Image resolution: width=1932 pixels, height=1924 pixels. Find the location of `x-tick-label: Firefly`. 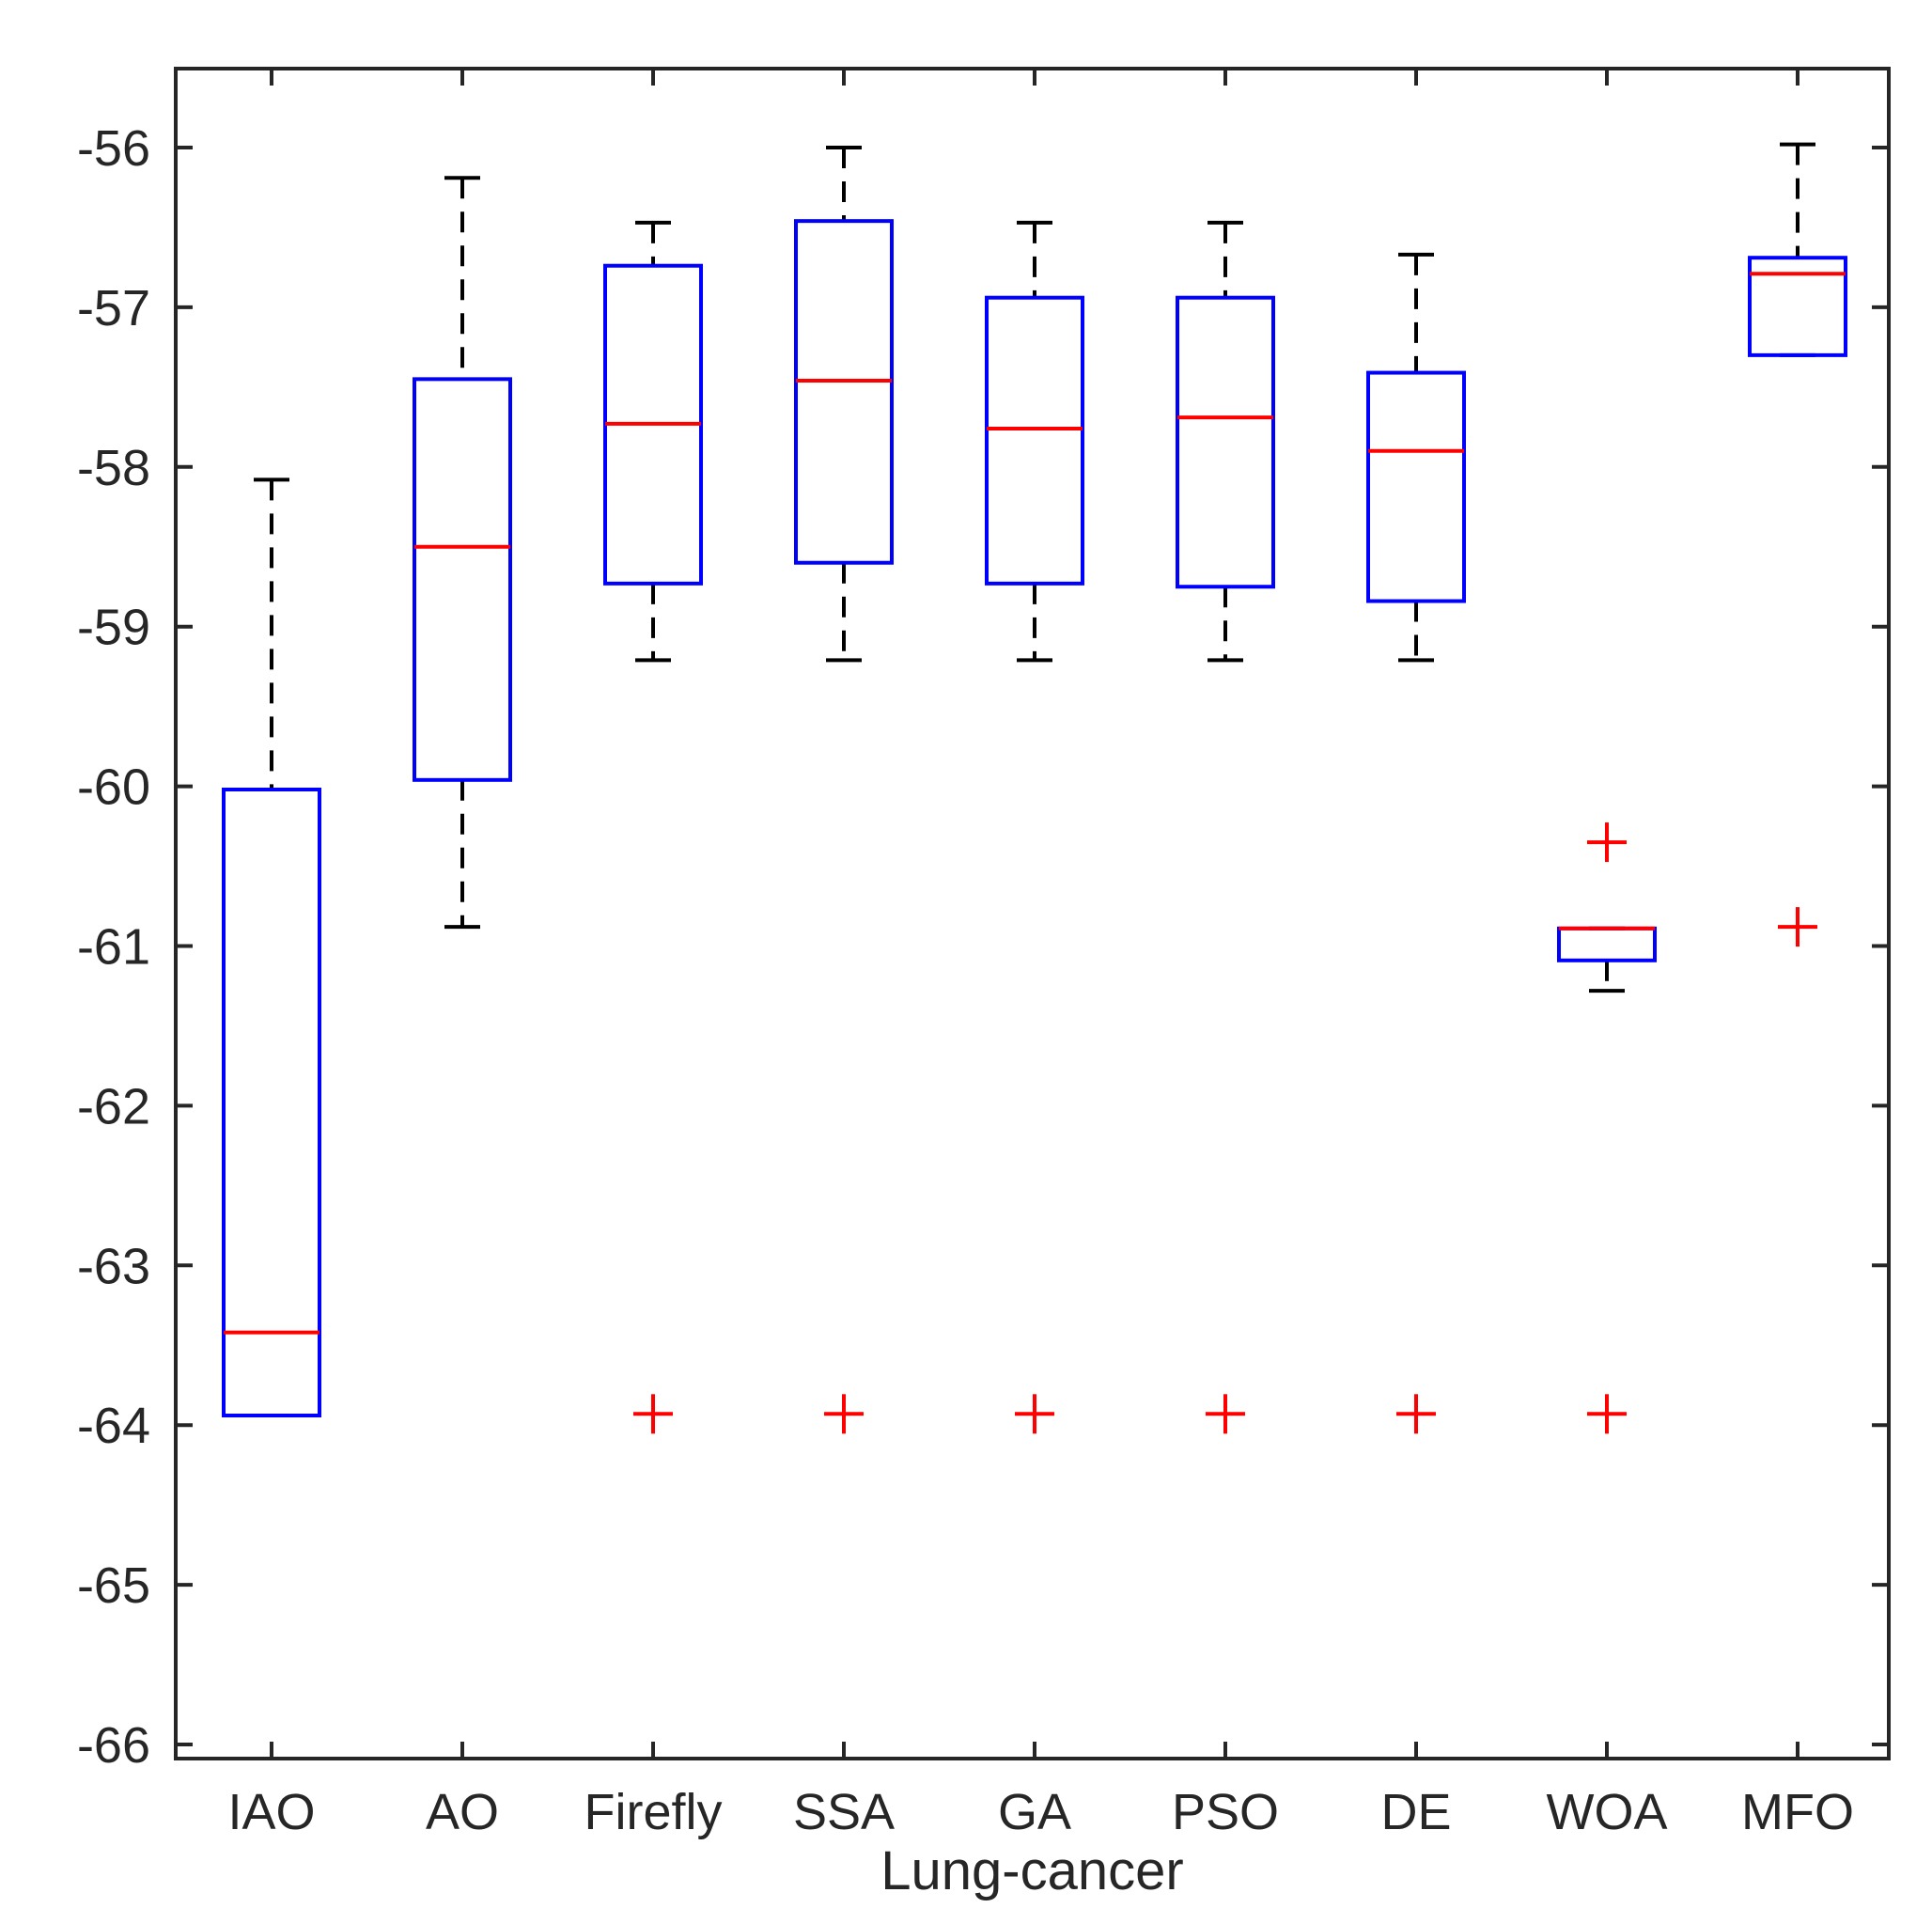

x-tick-label: Firefly is located at coordinates (653, 1812).